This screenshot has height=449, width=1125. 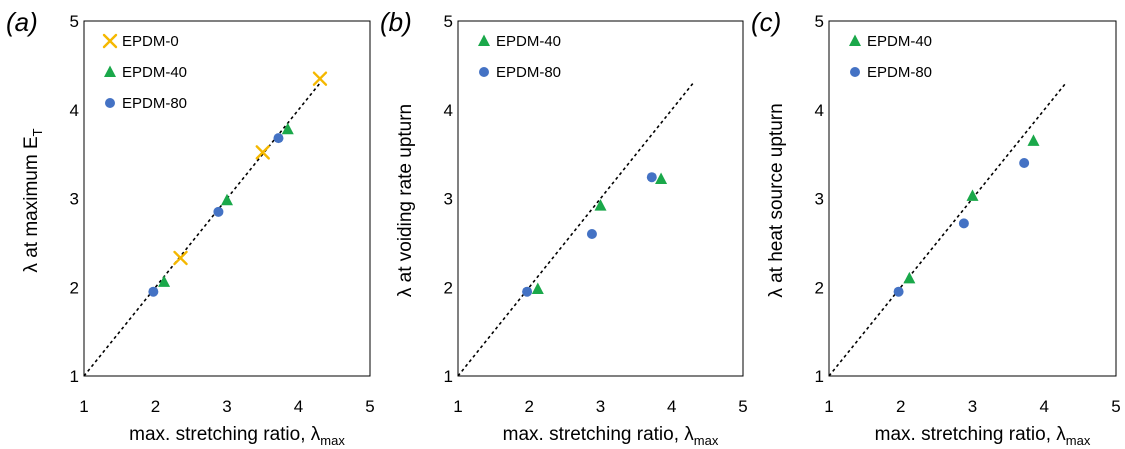 I want to click on legend-label: EPDM-0, so click(x=150, y=41).